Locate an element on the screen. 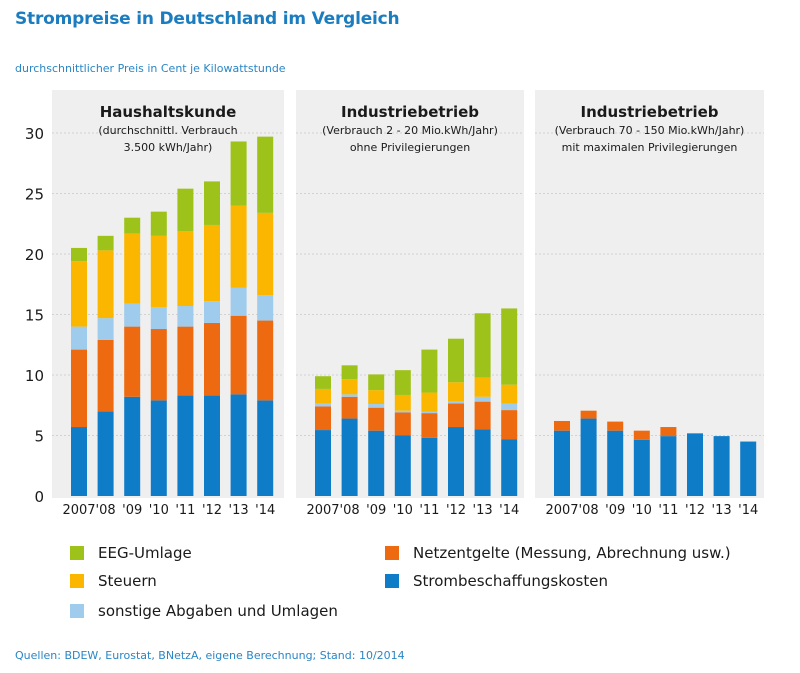 The width and height of the screenshot is (800, 673). panel-subtitle: (Verbrauch 70 - 150 Mio.kWh/Jahr) is located at coordinates (650, 130).